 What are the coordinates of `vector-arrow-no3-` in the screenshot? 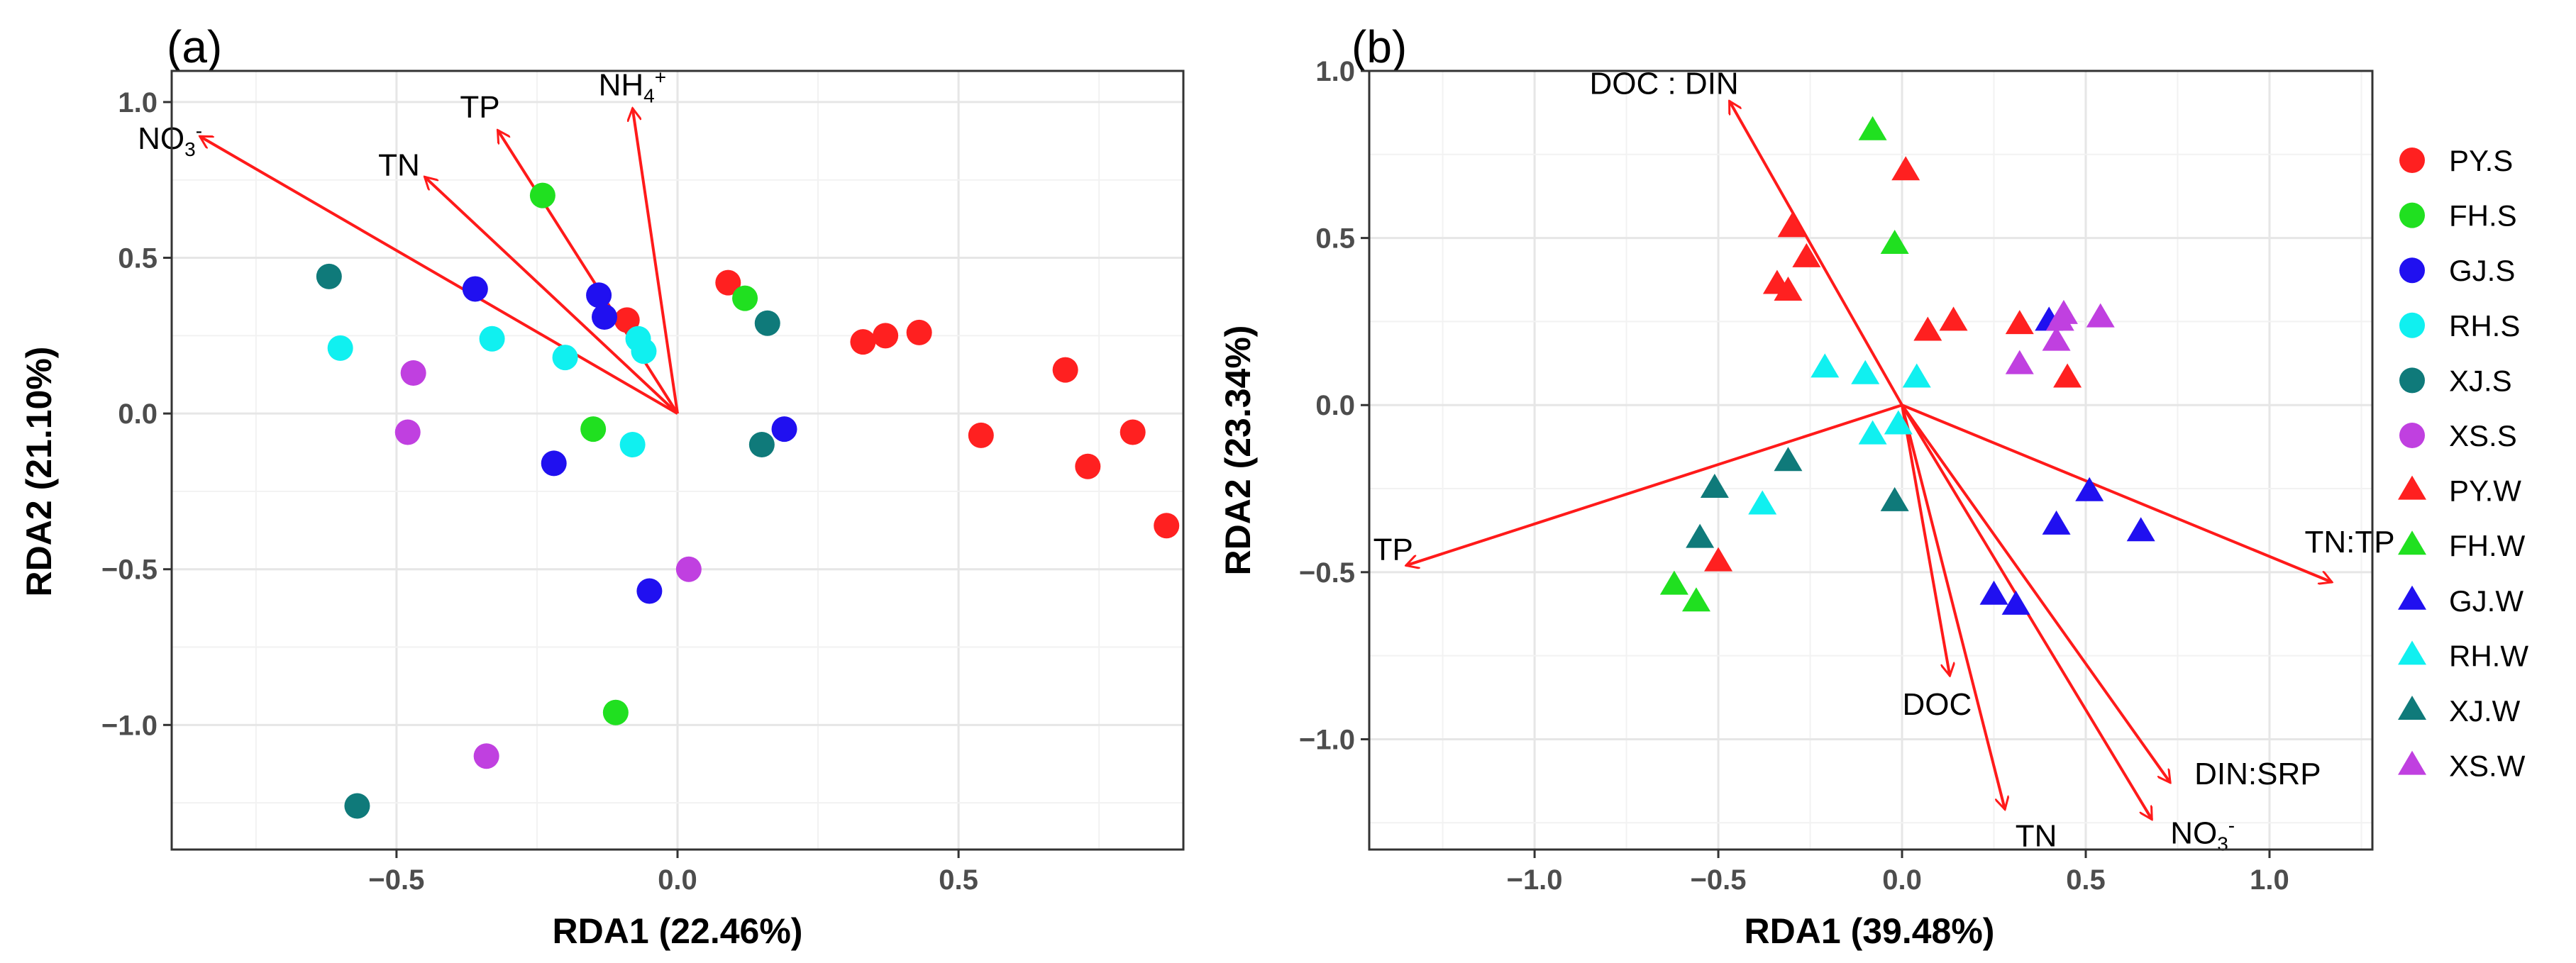 It's located at (439, 275).